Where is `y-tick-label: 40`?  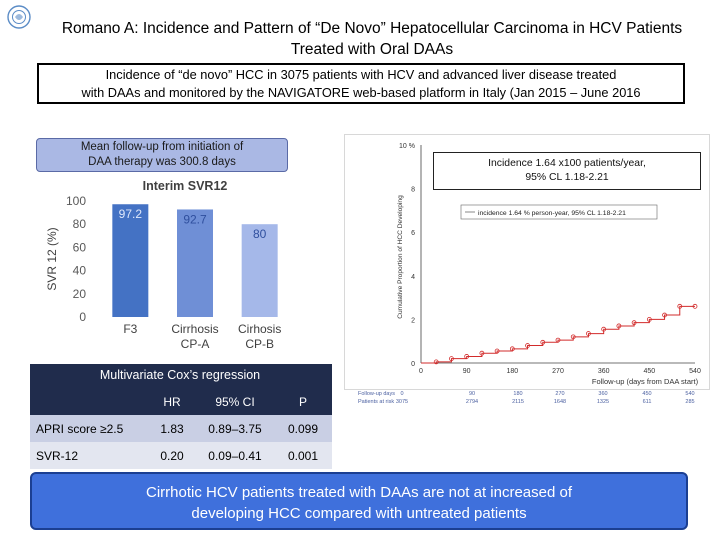
y-tick-label: 40 is located at coordinates (80, 271).